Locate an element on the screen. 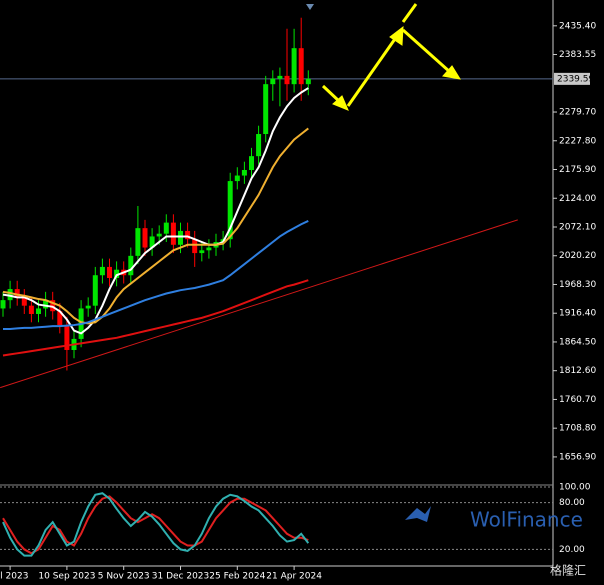 This screenshot has width=604, height=585. x-tick-label: 21 Apr 2024 is located at coordinates (294, 577).